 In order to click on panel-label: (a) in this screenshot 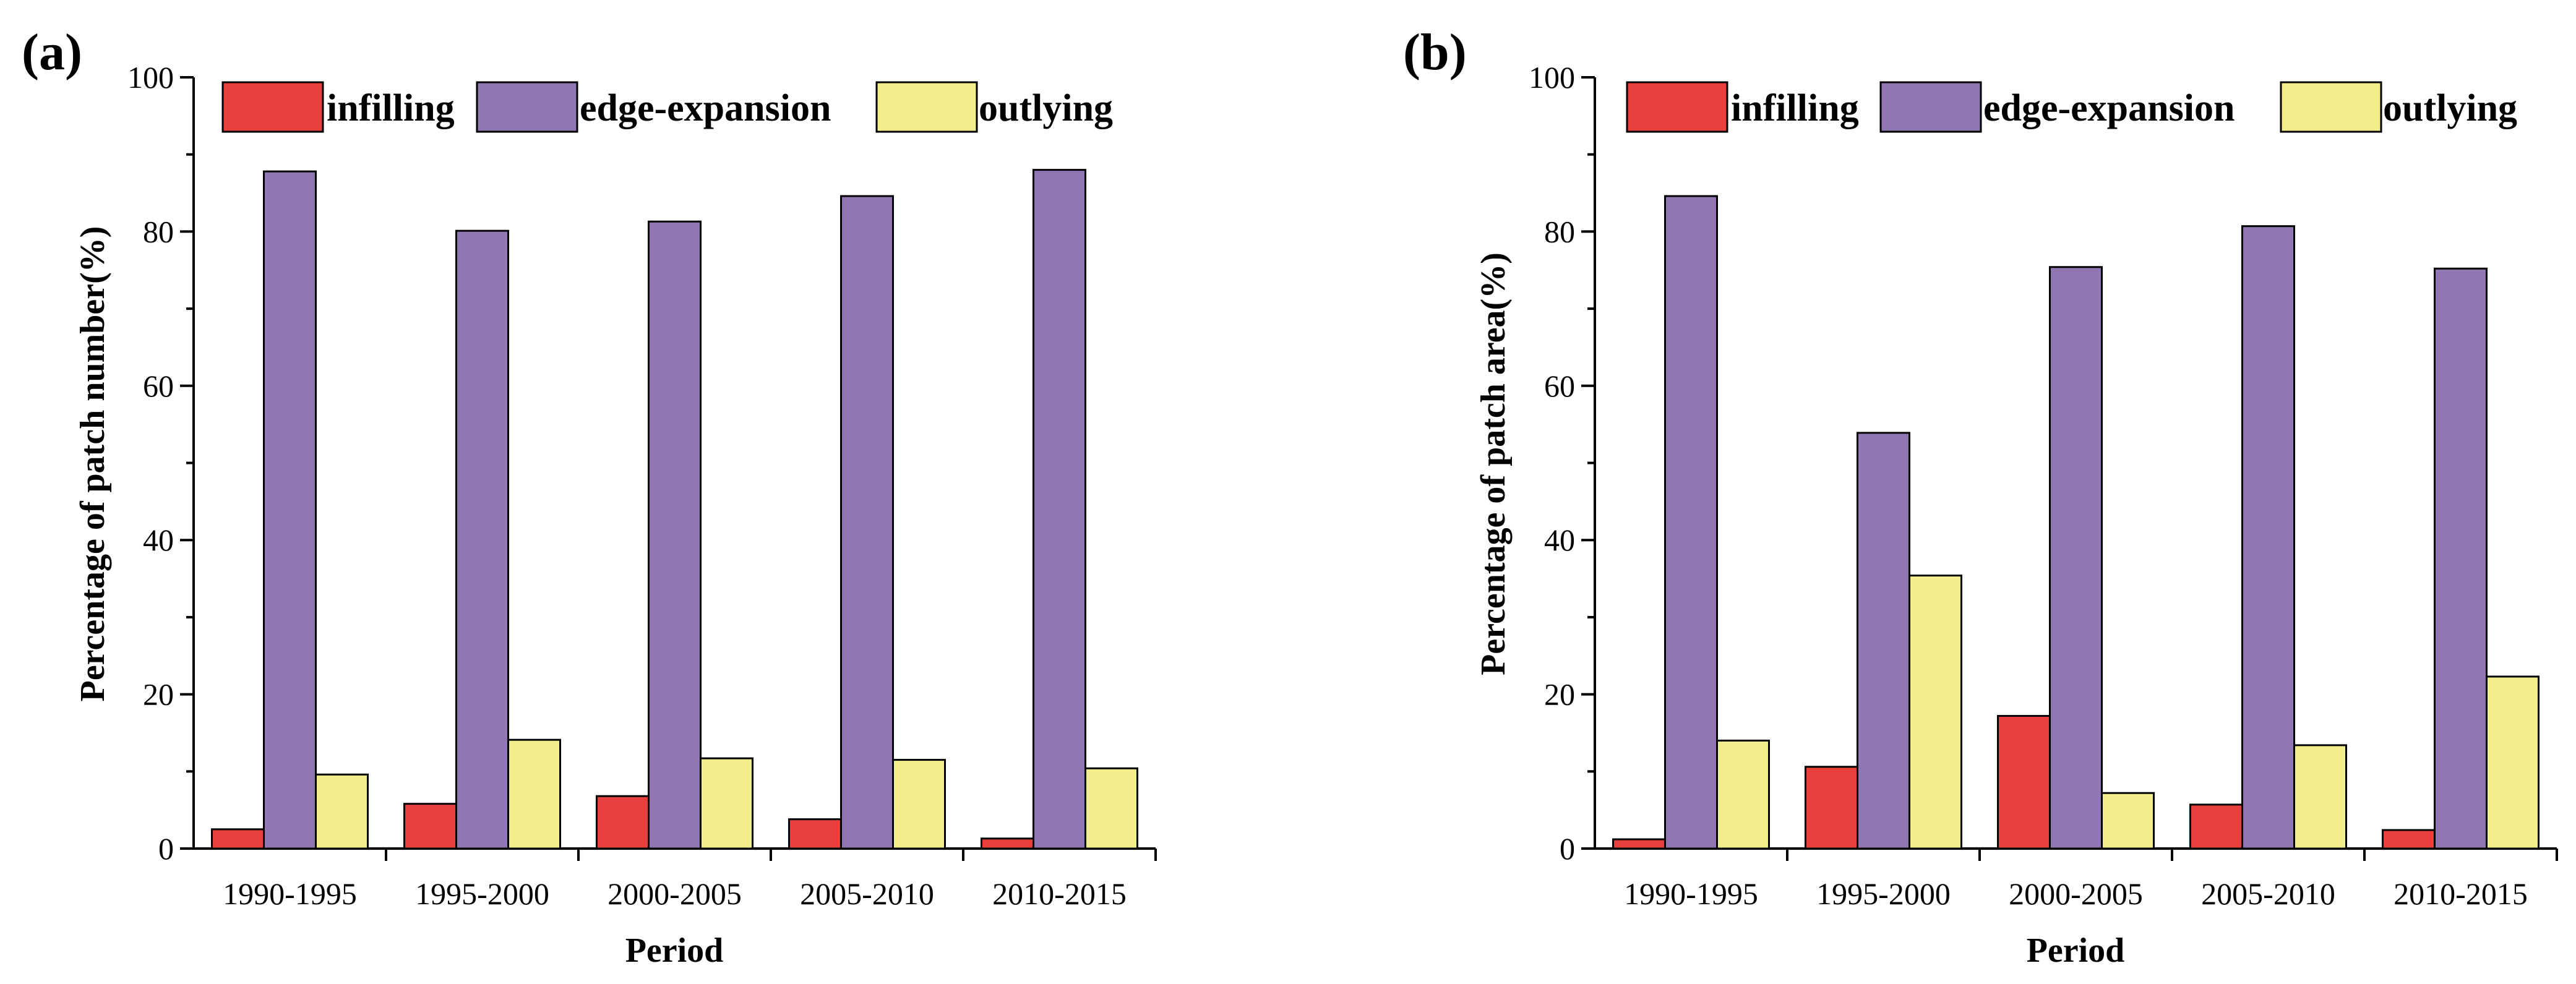, I will do `click(52, 53)`.